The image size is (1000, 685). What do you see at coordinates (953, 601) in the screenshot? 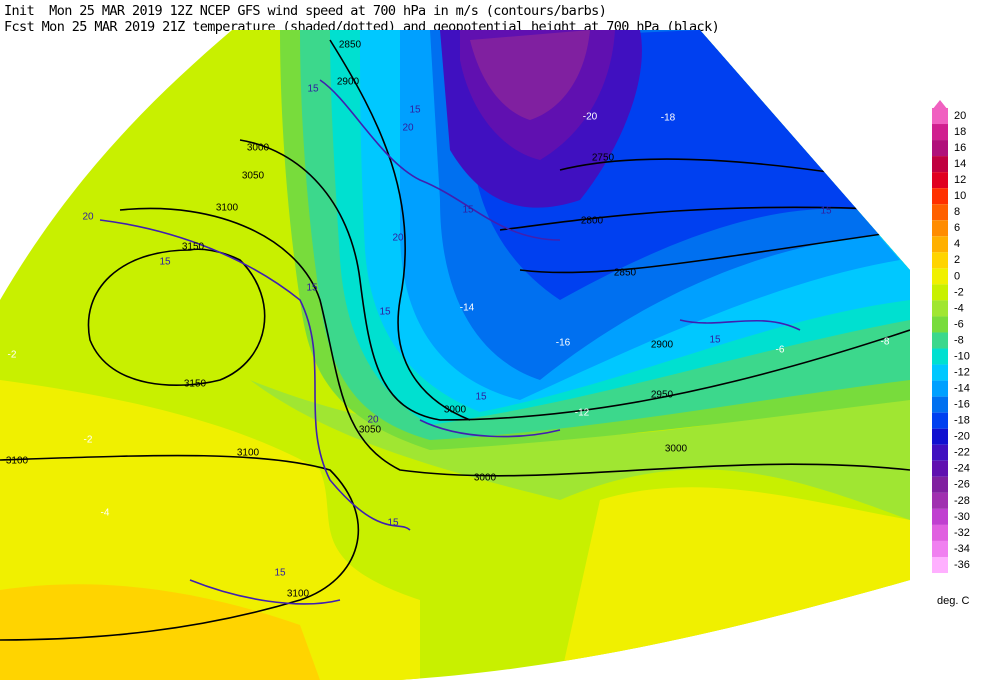
I see `colorbar-unit: deg. C` at bounding box center [953, 601].